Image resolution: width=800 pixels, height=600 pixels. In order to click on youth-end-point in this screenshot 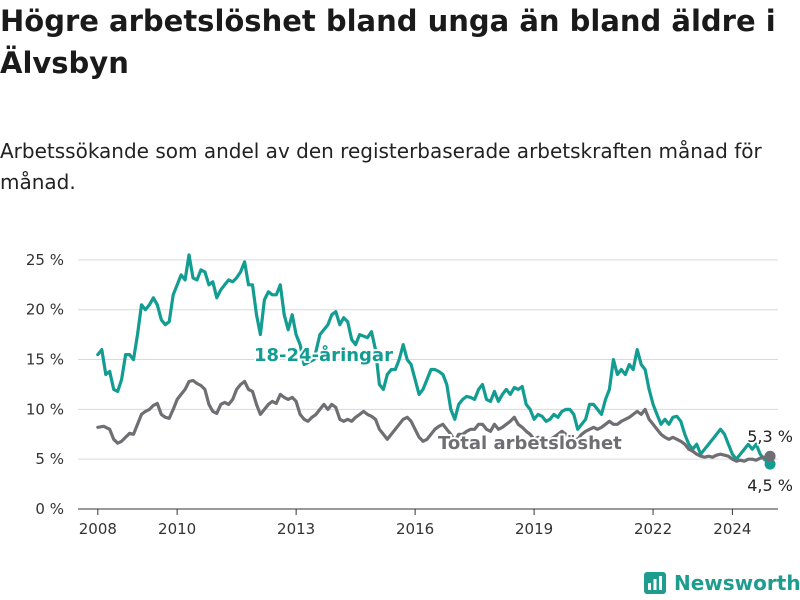, I will do `click(770, 464)`.